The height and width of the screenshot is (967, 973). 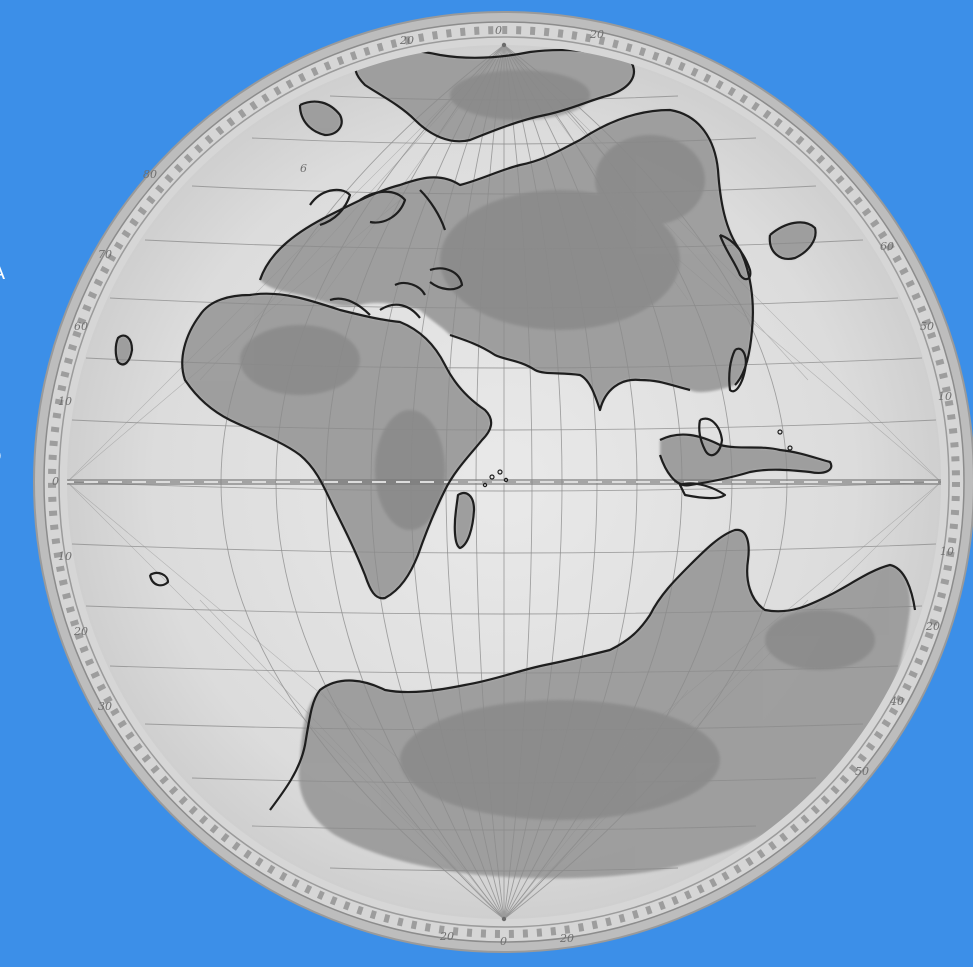 I want to click on north-pole-point, so click(x=504, y=45).